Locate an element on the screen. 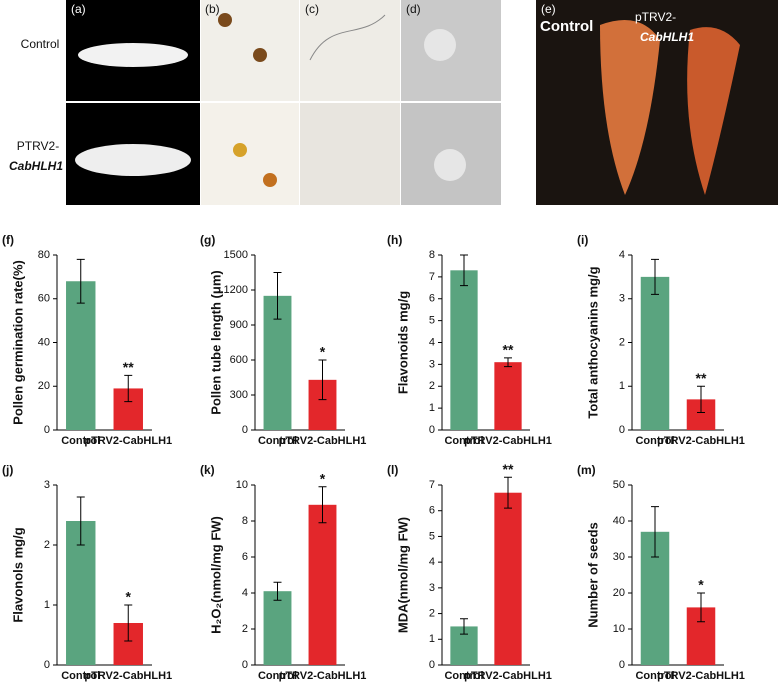  y-axis-label: Pollen tube length (μm) is located at coordinates (215, 342).